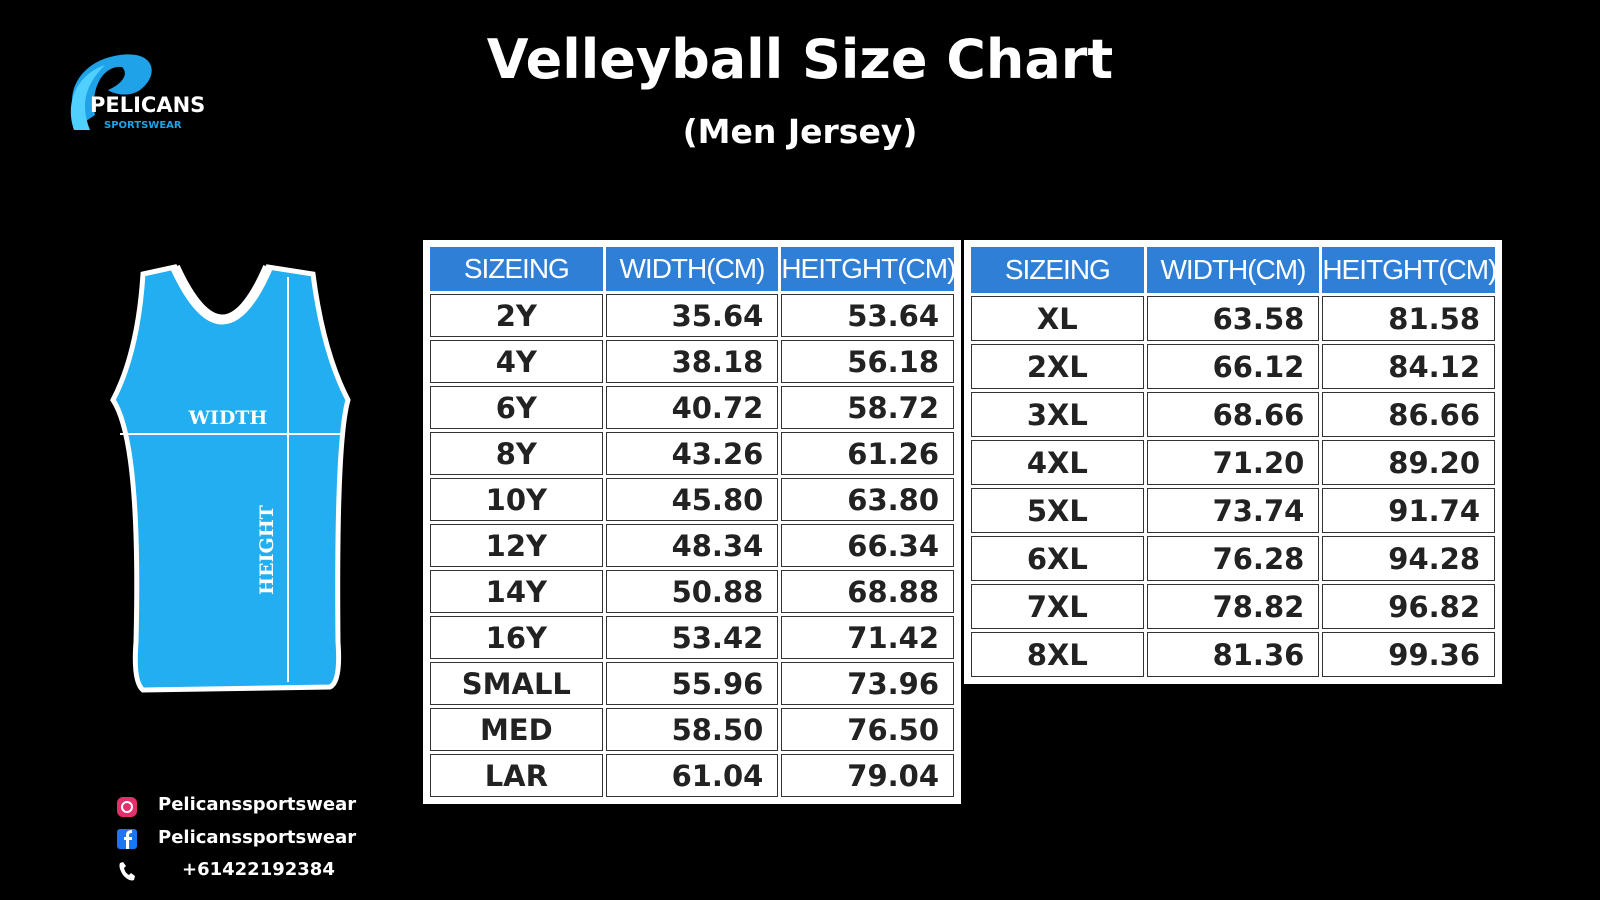 Image resolution: width=1600 pixels, height=900 pixels. Describe the element at coordinates (1057, 414) in the screenshot. I see `size-cell: 3XL` at that location.